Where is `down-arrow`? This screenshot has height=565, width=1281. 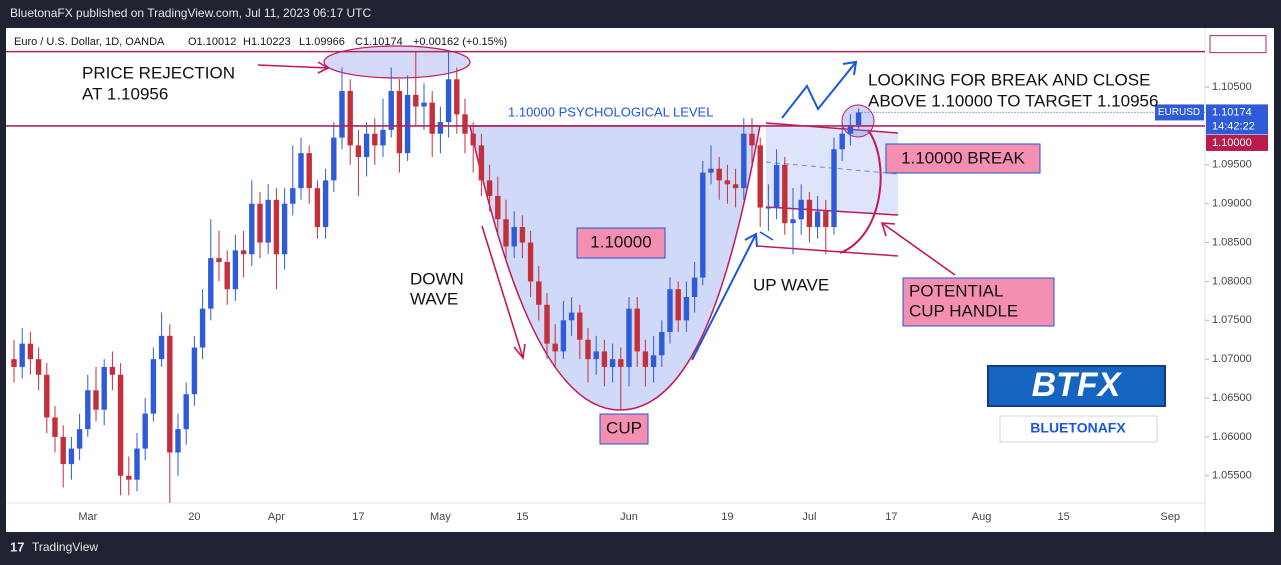 down-arrow is located at coordinates (503, 292).